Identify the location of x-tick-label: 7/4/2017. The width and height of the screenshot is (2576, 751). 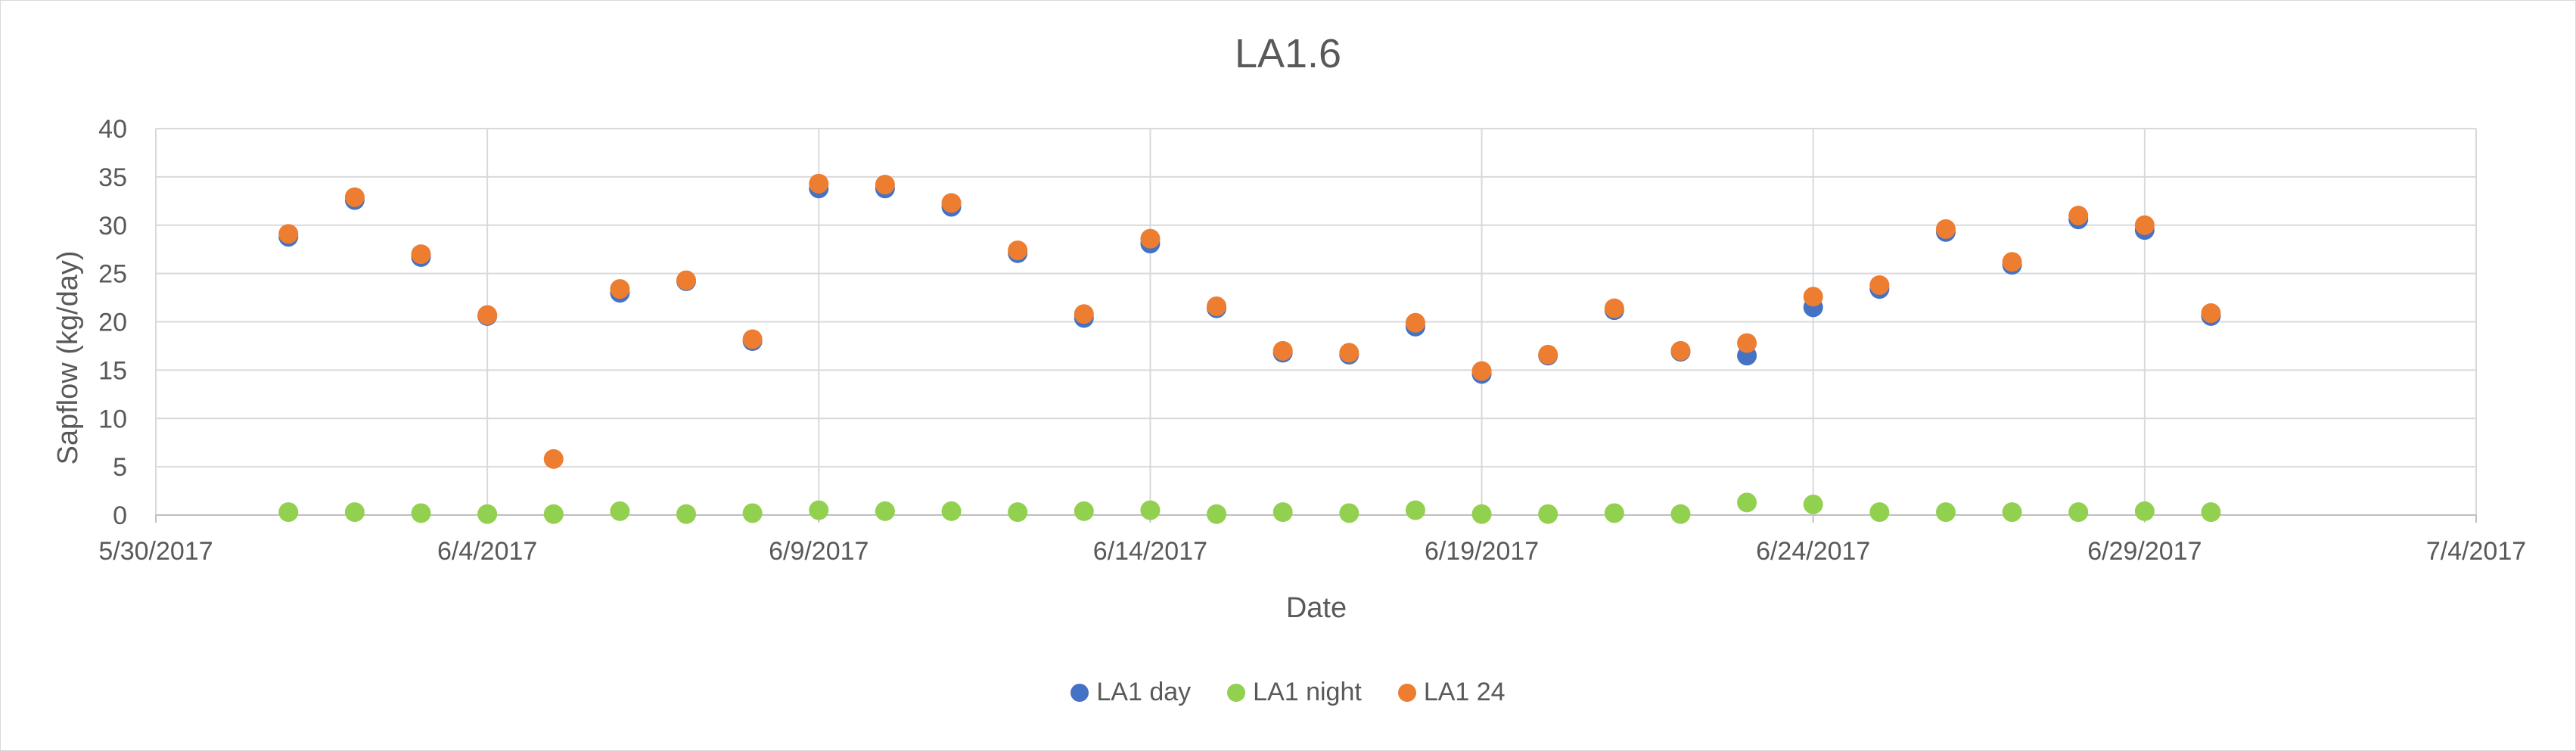
(2476, 551).